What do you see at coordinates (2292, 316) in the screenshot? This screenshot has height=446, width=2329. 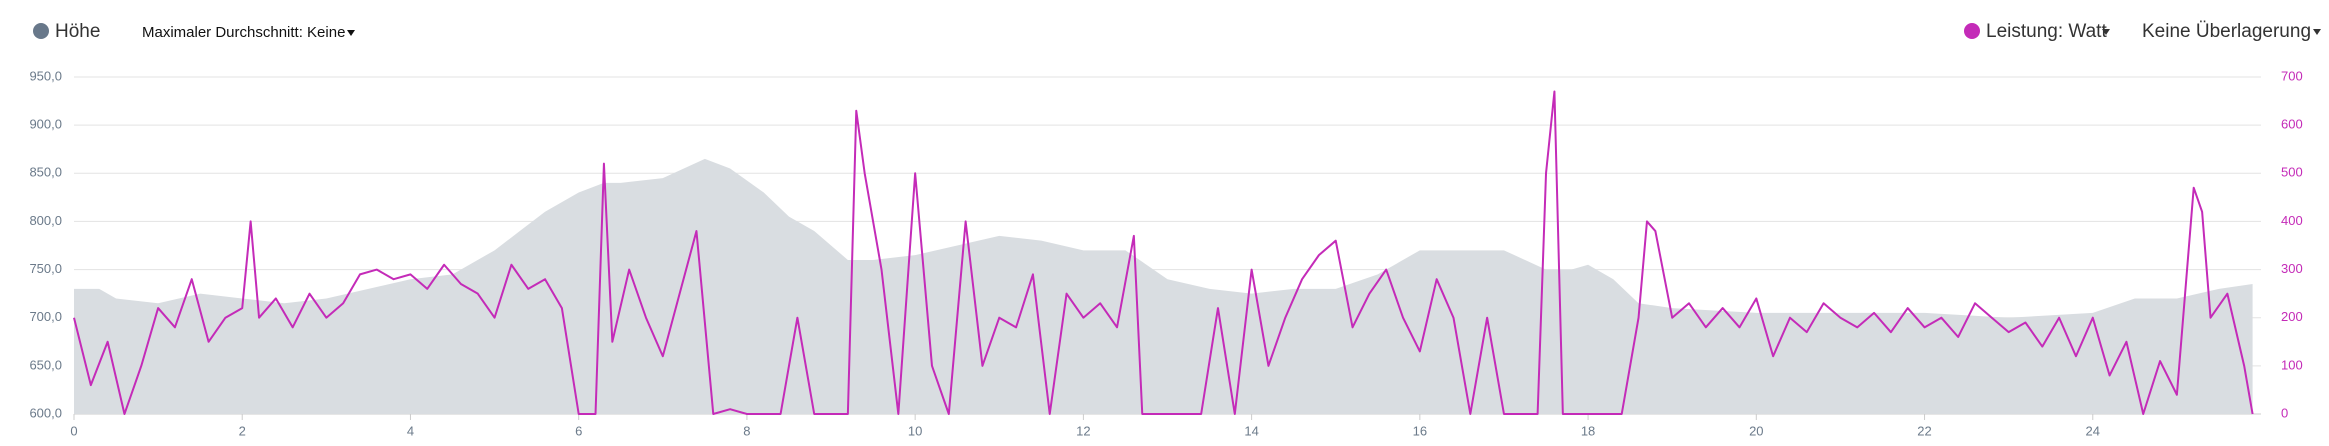 I see `y2-tick-label: 200` at bounding box center [2292, 316].